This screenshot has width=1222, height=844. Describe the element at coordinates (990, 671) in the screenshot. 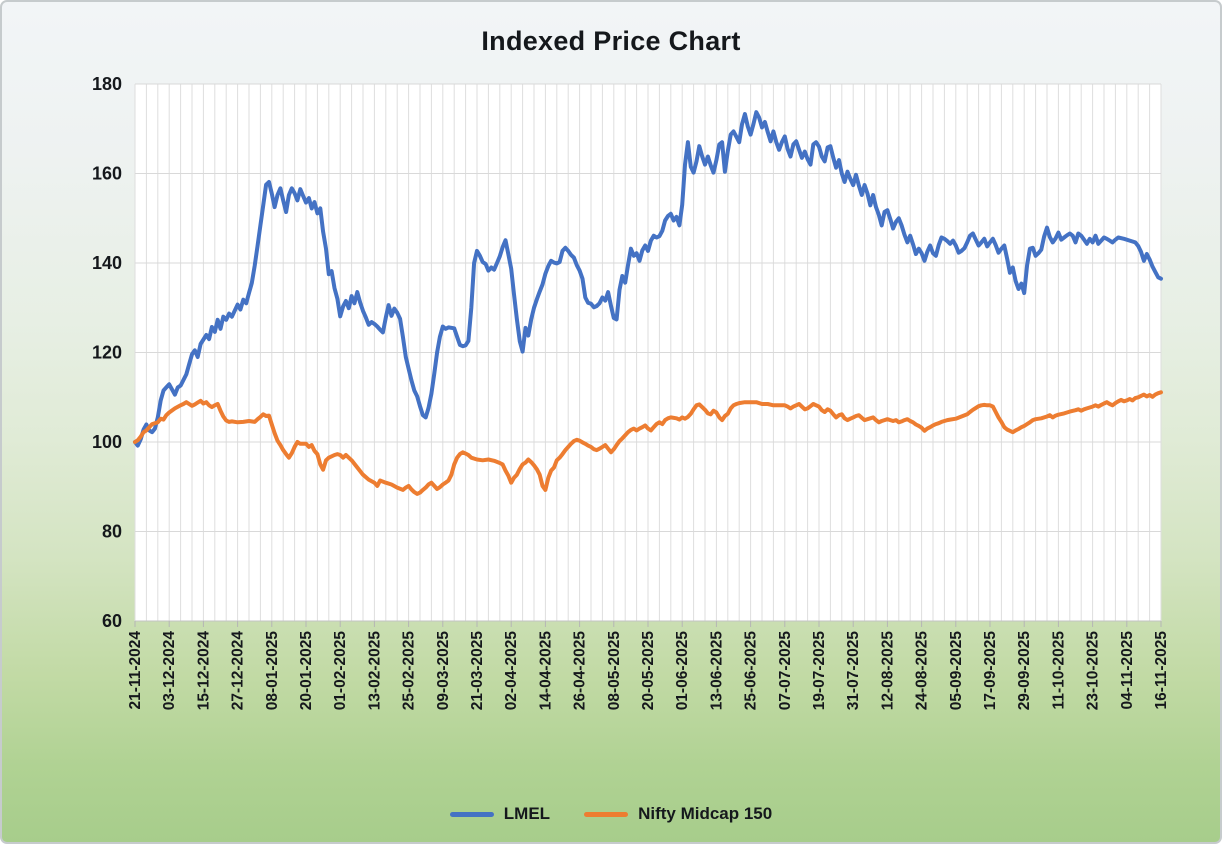

I see `x-tick-label: 17-09-2025` at that location.